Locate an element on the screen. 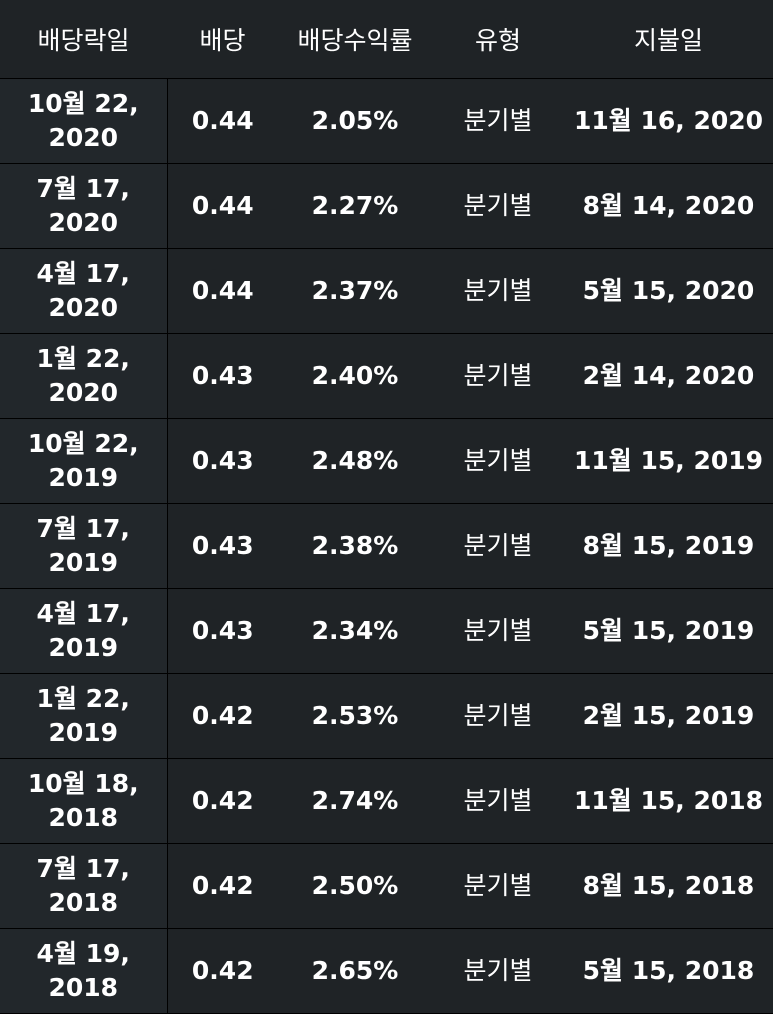 The image size is (773, 1014). ex-date-cell: 10월 18, 2018 is located at coordinates (84, 801).